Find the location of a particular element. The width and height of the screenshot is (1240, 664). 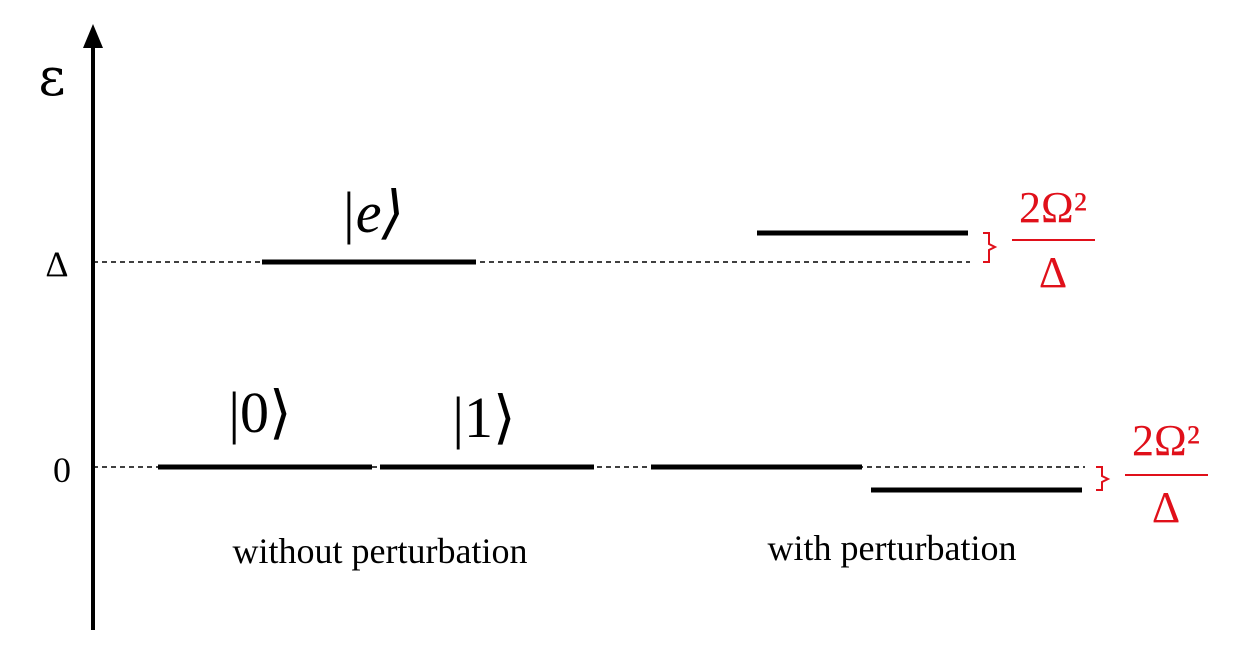

energy-axis: ε Δ 0 is located at coordinates (71, 327).